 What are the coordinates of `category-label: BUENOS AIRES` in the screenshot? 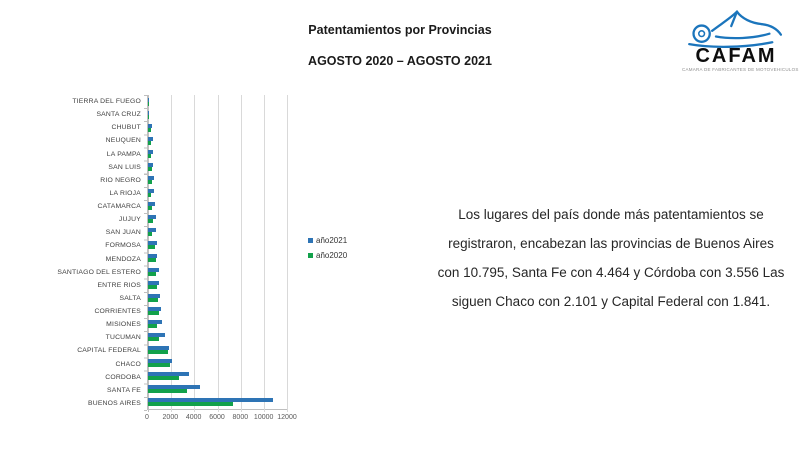 It's located at (114, 403).